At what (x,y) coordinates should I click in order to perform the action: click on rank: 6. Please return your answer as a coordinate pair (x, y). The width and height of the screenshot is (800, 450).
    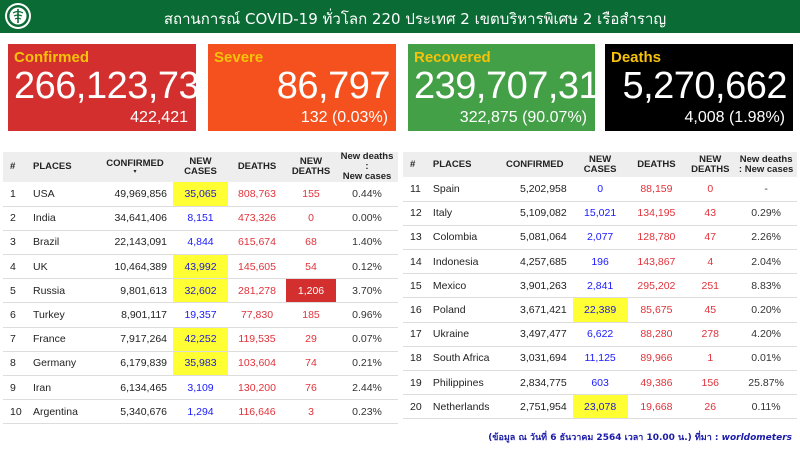
    Looking at the image, I should click on (17, 315).